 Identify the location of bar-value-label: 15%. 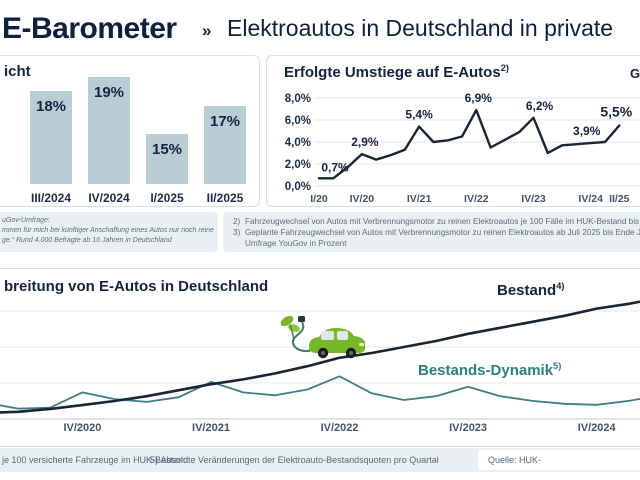
(167, 149).